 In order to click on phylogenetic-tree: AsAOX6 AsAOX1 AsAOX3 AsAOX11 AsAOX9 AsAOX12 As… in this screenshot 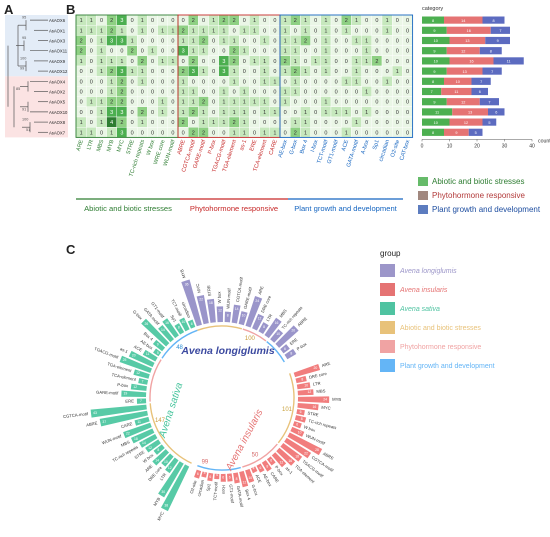, I will do `click(36, 76)`.